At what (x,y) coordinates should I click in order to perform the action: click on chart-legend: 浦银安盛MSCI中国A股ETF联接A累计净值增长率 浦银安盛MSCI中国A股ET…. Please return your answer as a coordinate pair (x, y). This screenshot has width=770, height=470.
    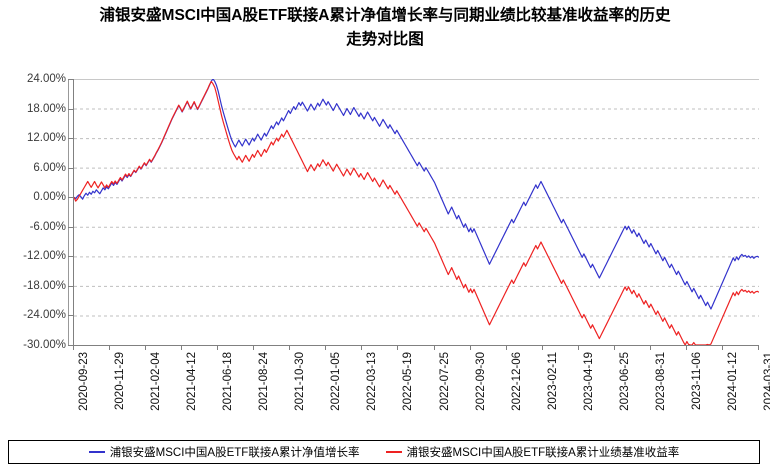
    Looking at the image, I should click on (384, 452).